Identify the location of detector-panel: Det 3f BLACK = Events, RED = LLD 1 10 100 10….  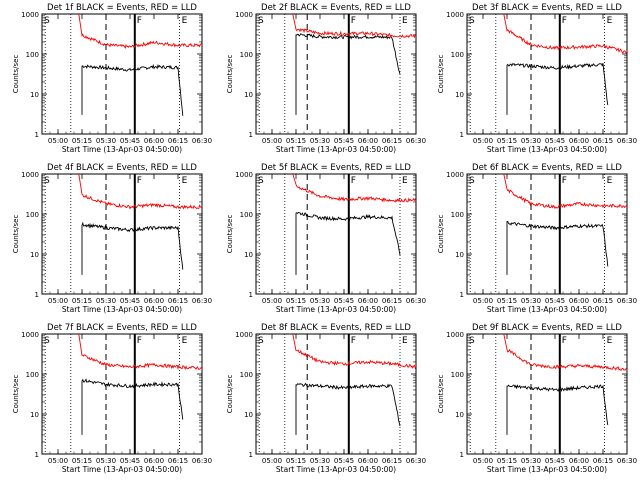
(537, 78).